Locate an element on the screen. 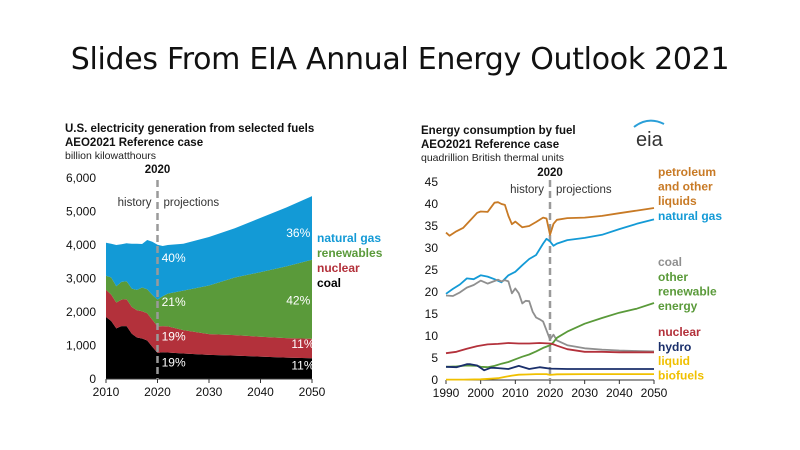 The image size is (800, 450). right-x-tick-label: 2010 is located at coordinates (515, 393).